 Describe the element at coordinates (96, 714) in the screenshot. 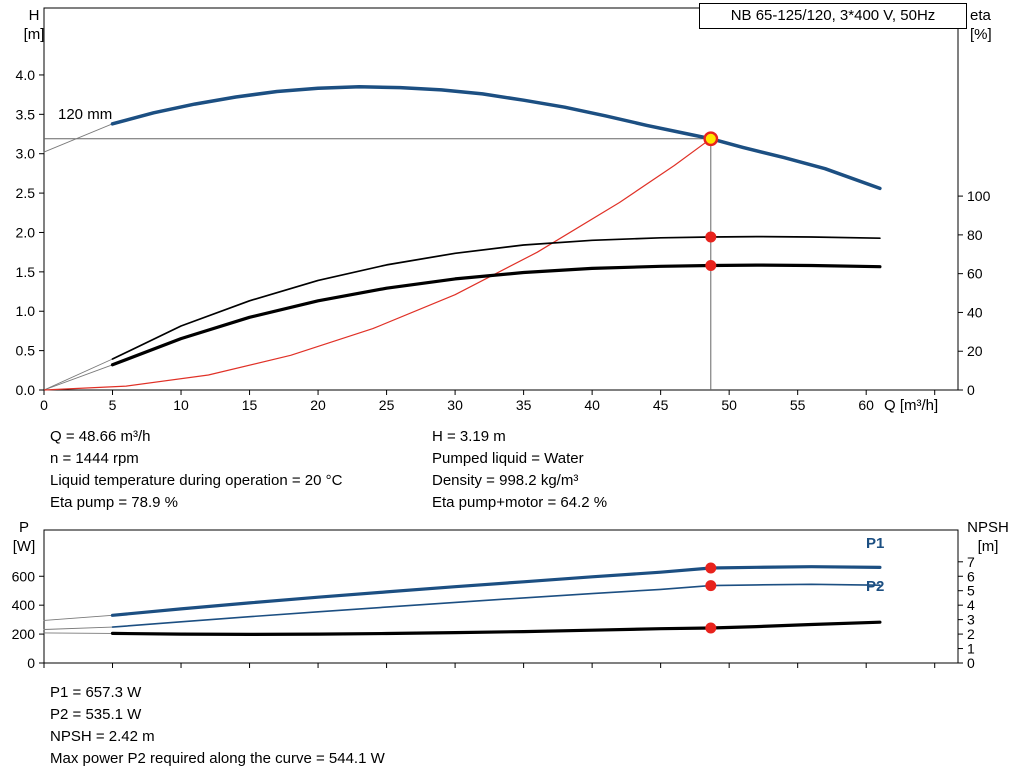

I see `p2-value-text: P2 = 535.1 W` at that location.